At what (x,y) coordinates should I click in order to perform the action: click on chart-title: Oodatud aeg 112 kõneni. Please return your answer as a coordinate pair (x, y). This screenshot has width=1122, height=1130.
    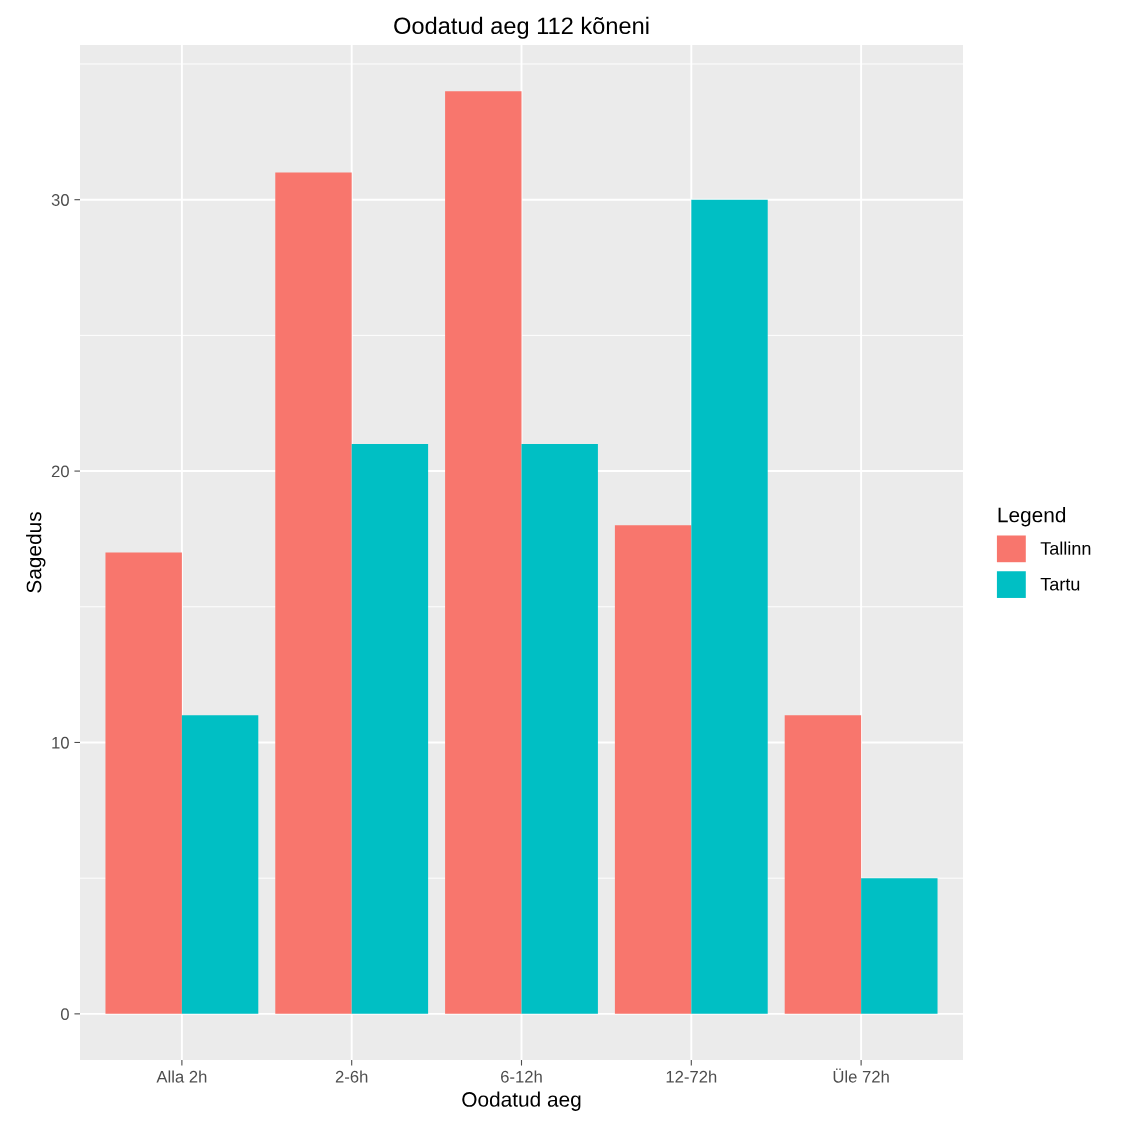
    Looking at the image, I should click on (521, 27).